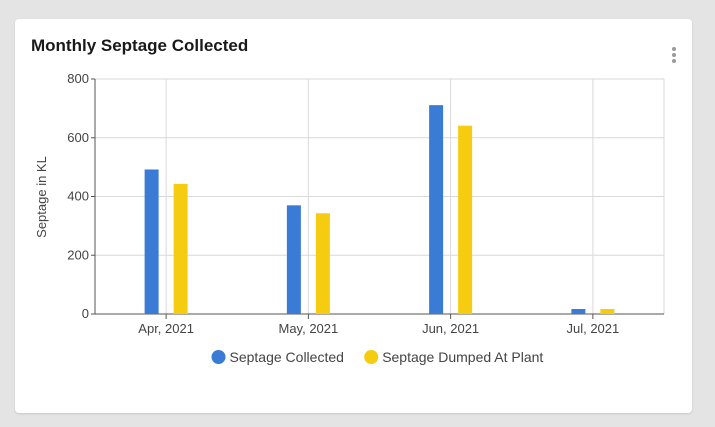 This screenshot has width=715, height=427. I want to click on x-tick-label: May, 2021, so click(309, 328).